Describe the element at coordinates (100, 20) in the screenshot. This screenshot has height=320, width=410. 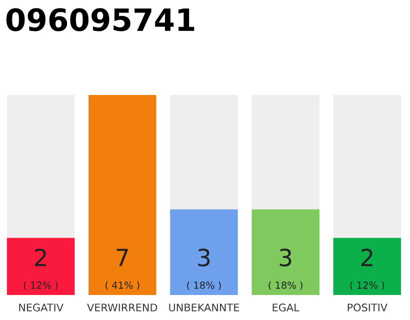
I see `chart-title: 096095741` at that location.